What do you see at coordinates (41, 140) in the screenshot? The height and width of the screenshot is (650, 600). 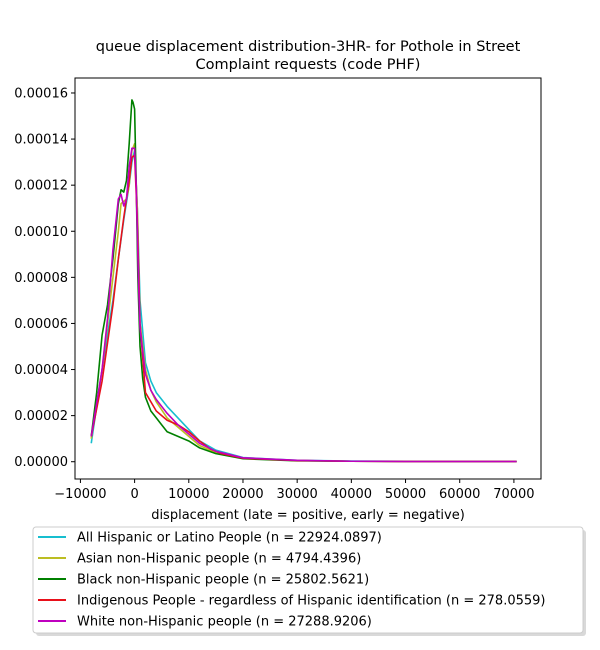 I see `y-tick-label: 0.00014` at bounding box center [41, 140].